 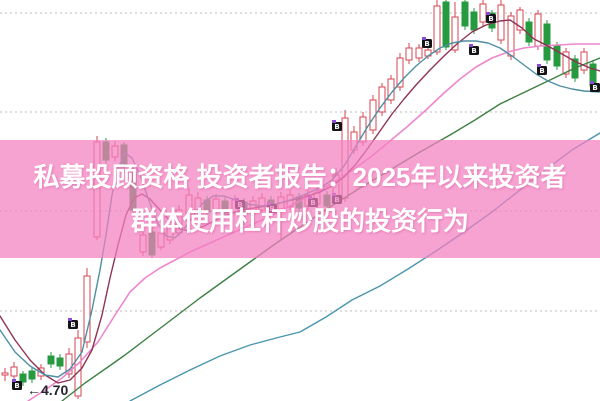 What do you see at coordinates (55, 390) in the screenshot?
I see `low-price-value: 4.70` at bounding box center [55, 390].